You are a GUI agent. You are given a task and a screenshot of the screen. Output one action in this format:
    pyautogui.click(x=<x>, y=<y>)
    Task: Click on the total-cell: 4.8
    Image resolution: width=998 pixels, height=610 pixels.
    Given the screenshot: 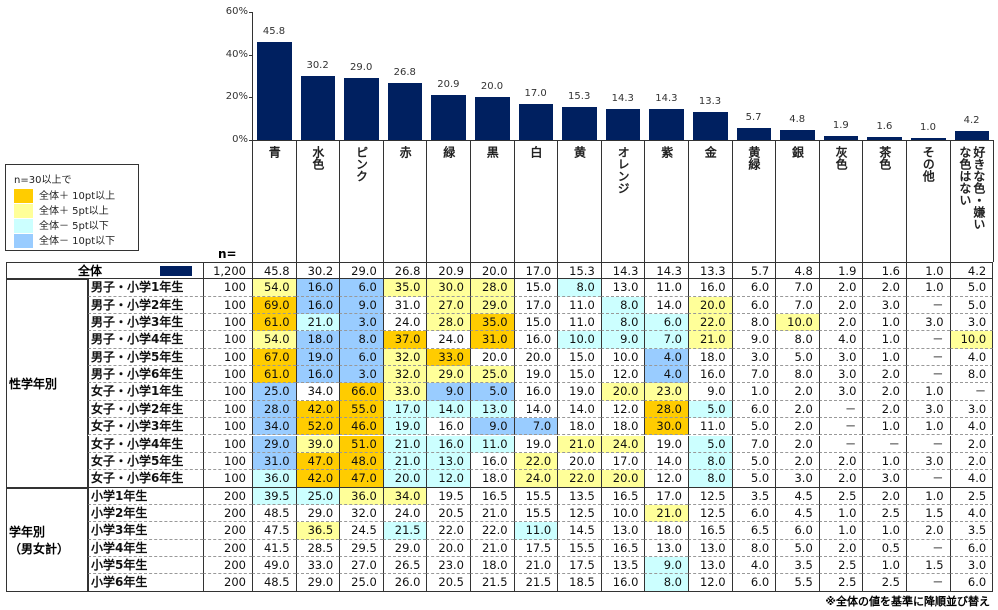 What is the action you would take?
    pyautogui.click(x=797, y=271)
    